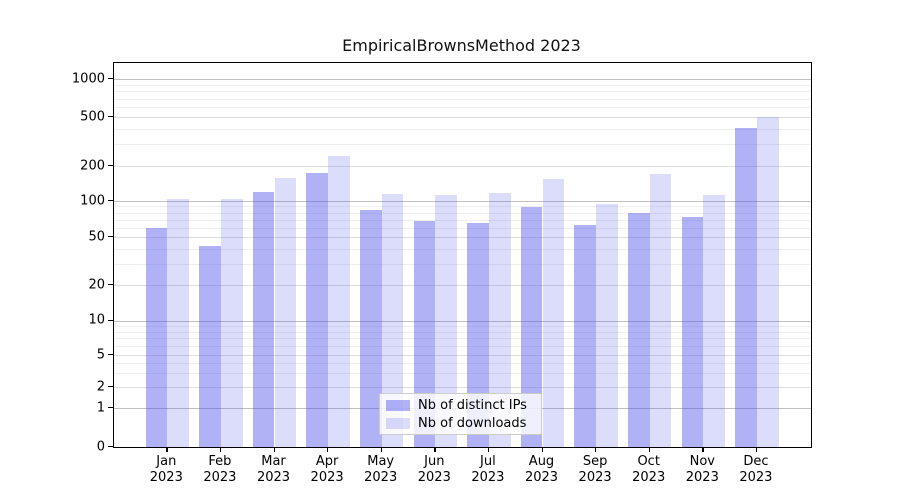 The image size is (900, 500). What do you see at coordinates (220, 470) in the screenshot?
I see `x-tick-label-feb: Feb 2023` at bounding box center [220, 470].